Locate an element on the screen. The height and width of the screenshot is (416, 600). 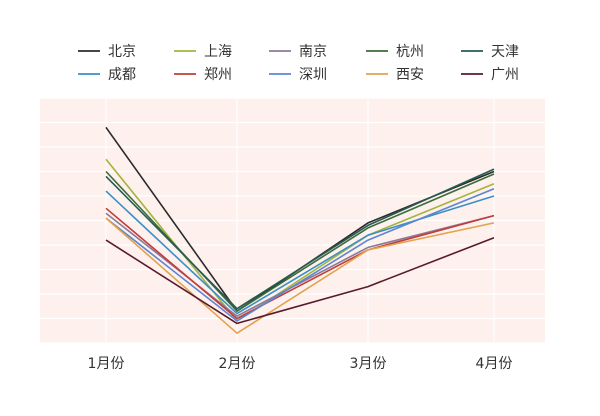
legend-label: 成都 is located at coordinates (122, 75).